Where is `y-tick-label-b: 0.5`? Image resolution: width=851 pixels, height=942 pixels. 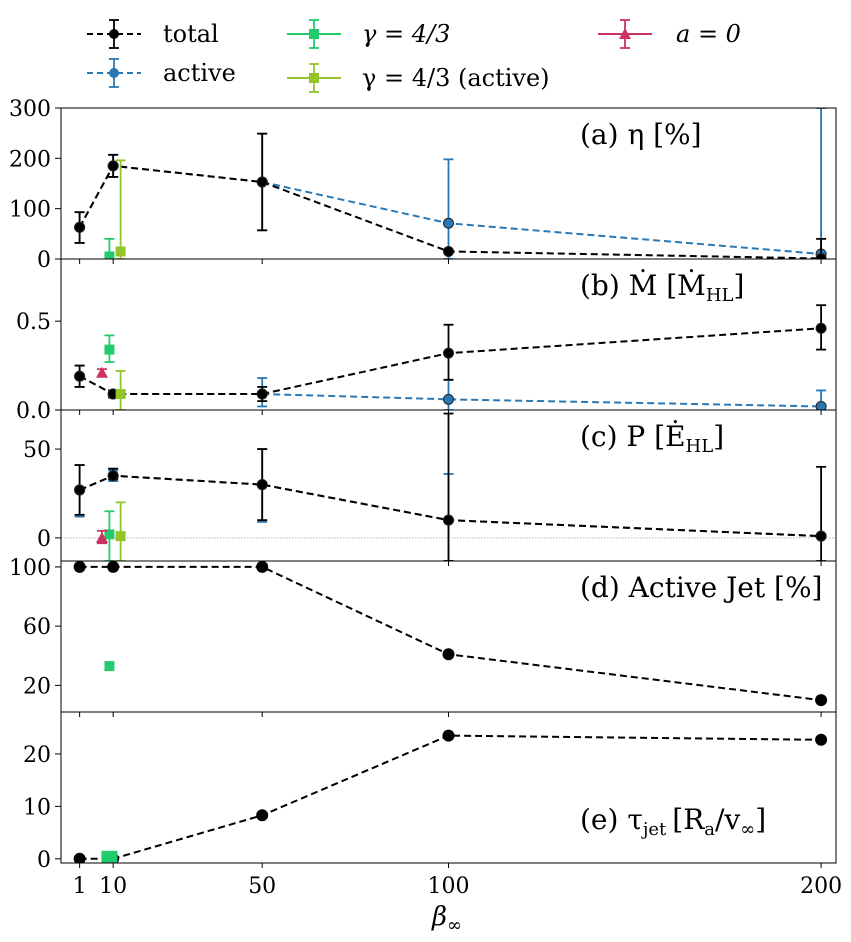 y-tick-label-b: 0.5 is located at coordinates (33, 322).